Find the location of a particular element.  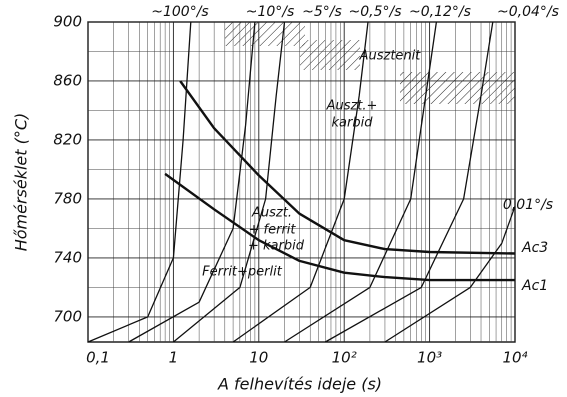

series-label: ~5°/s is located at coordinates (322, 12).